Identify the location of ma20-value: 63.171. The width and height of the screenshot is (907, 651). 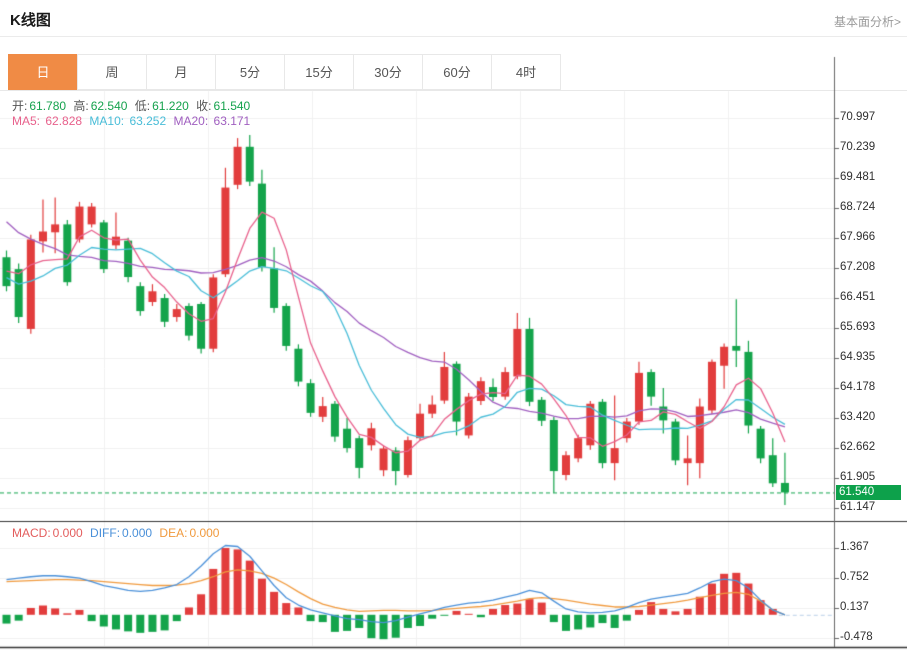
(232, 121).